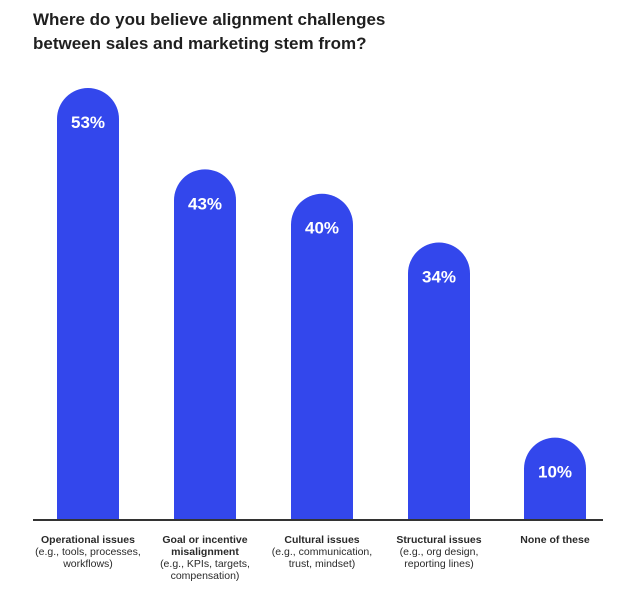  What do you see at coordinates (88, 540) in the screenshot?
I see `category-label-main: Operational issues` at bounding box center [88, 540].